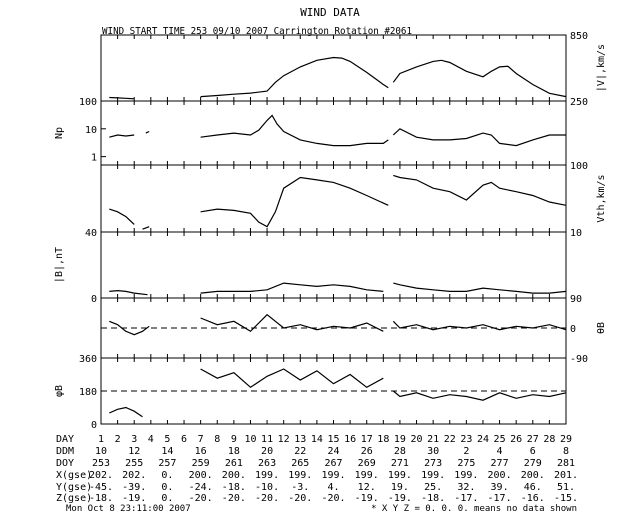 This screenshot has width=640, height=512. Describe the element at coordinates (566, 475) in the screenshot. I see `table-cell: 201.` at that location.